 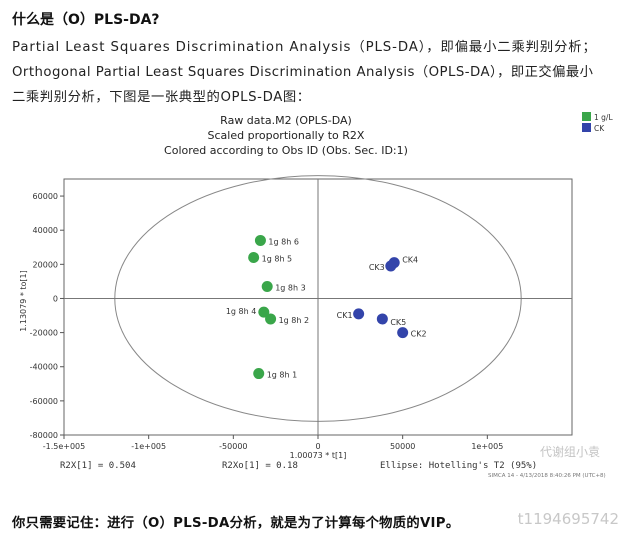 What do you see at coordinates (603, 117) in the screenshot?
I see `legend-label: 1 g/L` at bounding box center [603, 117].